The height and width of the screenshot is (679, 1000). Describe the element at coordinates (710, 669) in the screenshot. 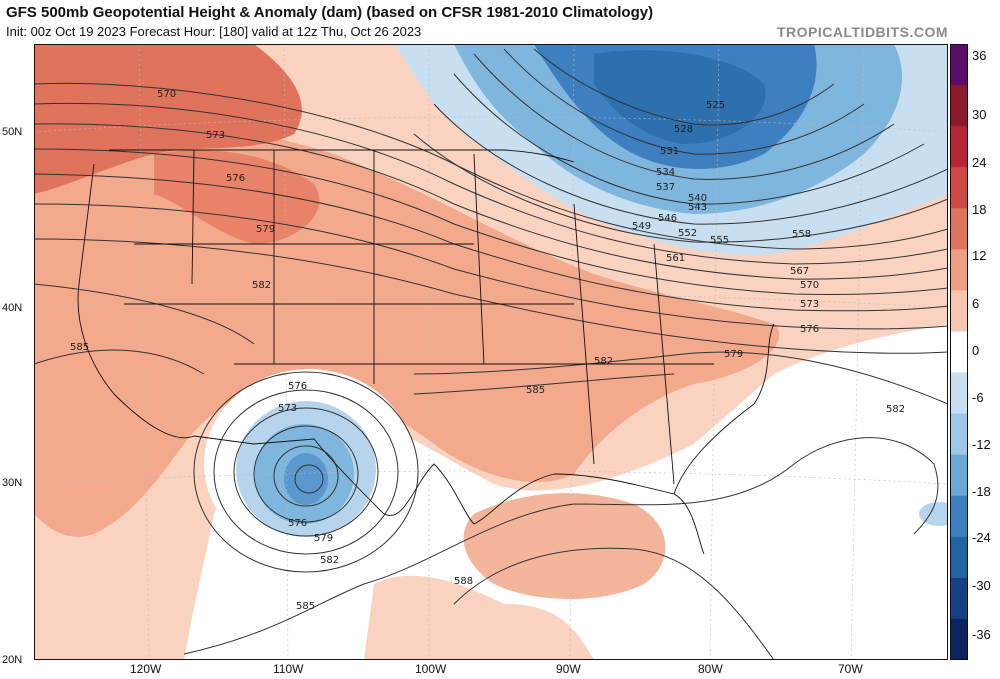

I see `lon-label-80w: 80W` at that location.